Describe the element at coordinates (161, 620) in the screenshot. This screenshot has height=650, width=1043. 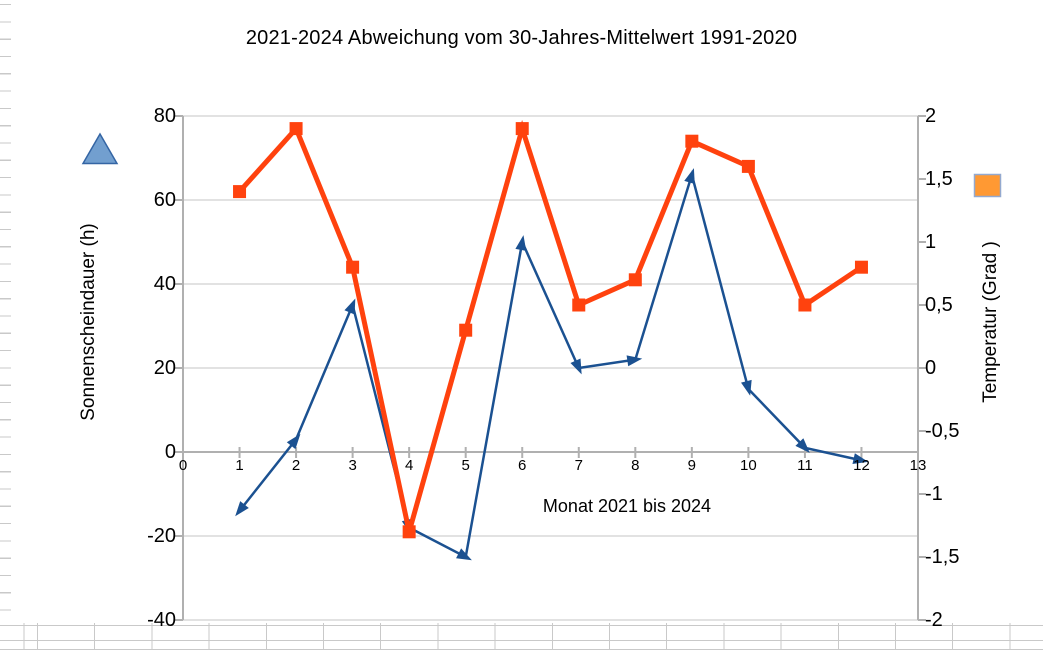
I see `left-axis-tick-label: -40` at that location.